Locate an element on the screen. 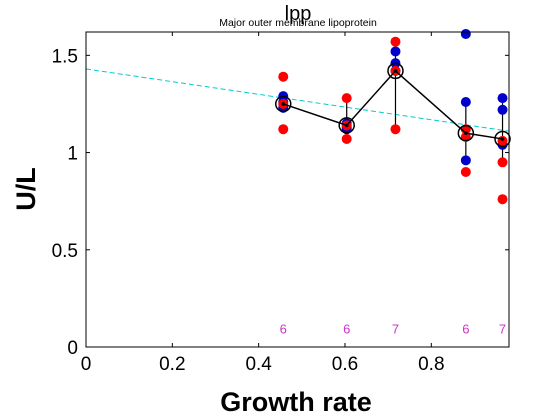 The width and height of the screenshot is (560, 420). y-tick-label: 1.5 is located at coordinates (65, 56).